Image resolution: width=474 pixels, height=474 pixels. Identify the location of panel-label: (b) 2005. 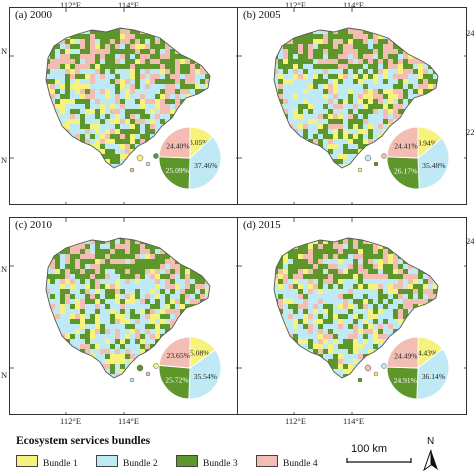
(262, 15).